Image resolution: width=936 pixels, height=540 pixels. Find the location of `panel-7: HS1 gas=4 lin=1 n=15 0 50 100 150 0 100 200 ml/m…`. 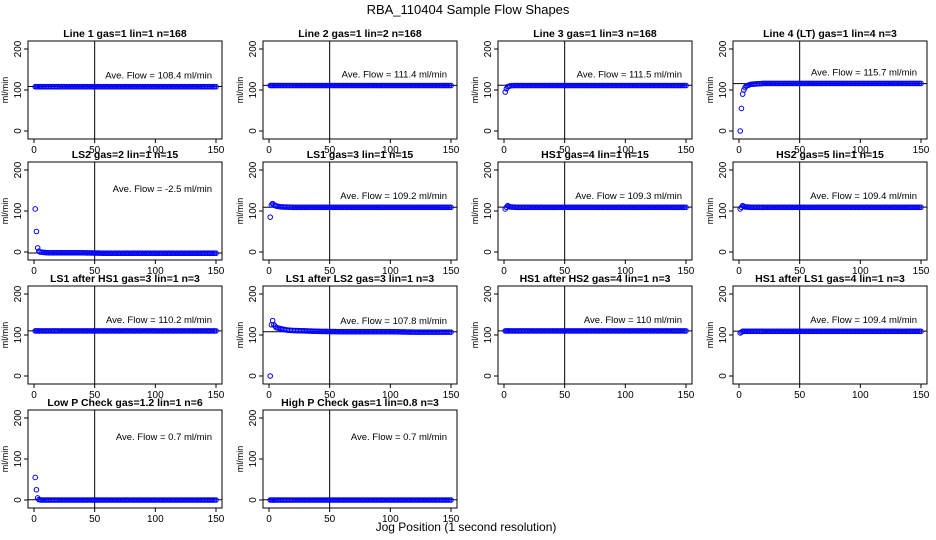

panel-7: HS1 gas=4 lin=1 n=15 0 50 100 150 0 100 200 ml/m… is located at coordinates (582, 213).